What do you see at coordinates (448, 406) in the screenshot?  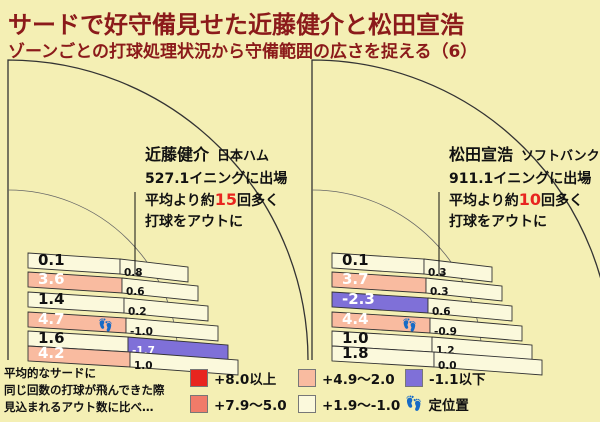 I see `legend-label: 定位置` at bounding box center [448, 406].